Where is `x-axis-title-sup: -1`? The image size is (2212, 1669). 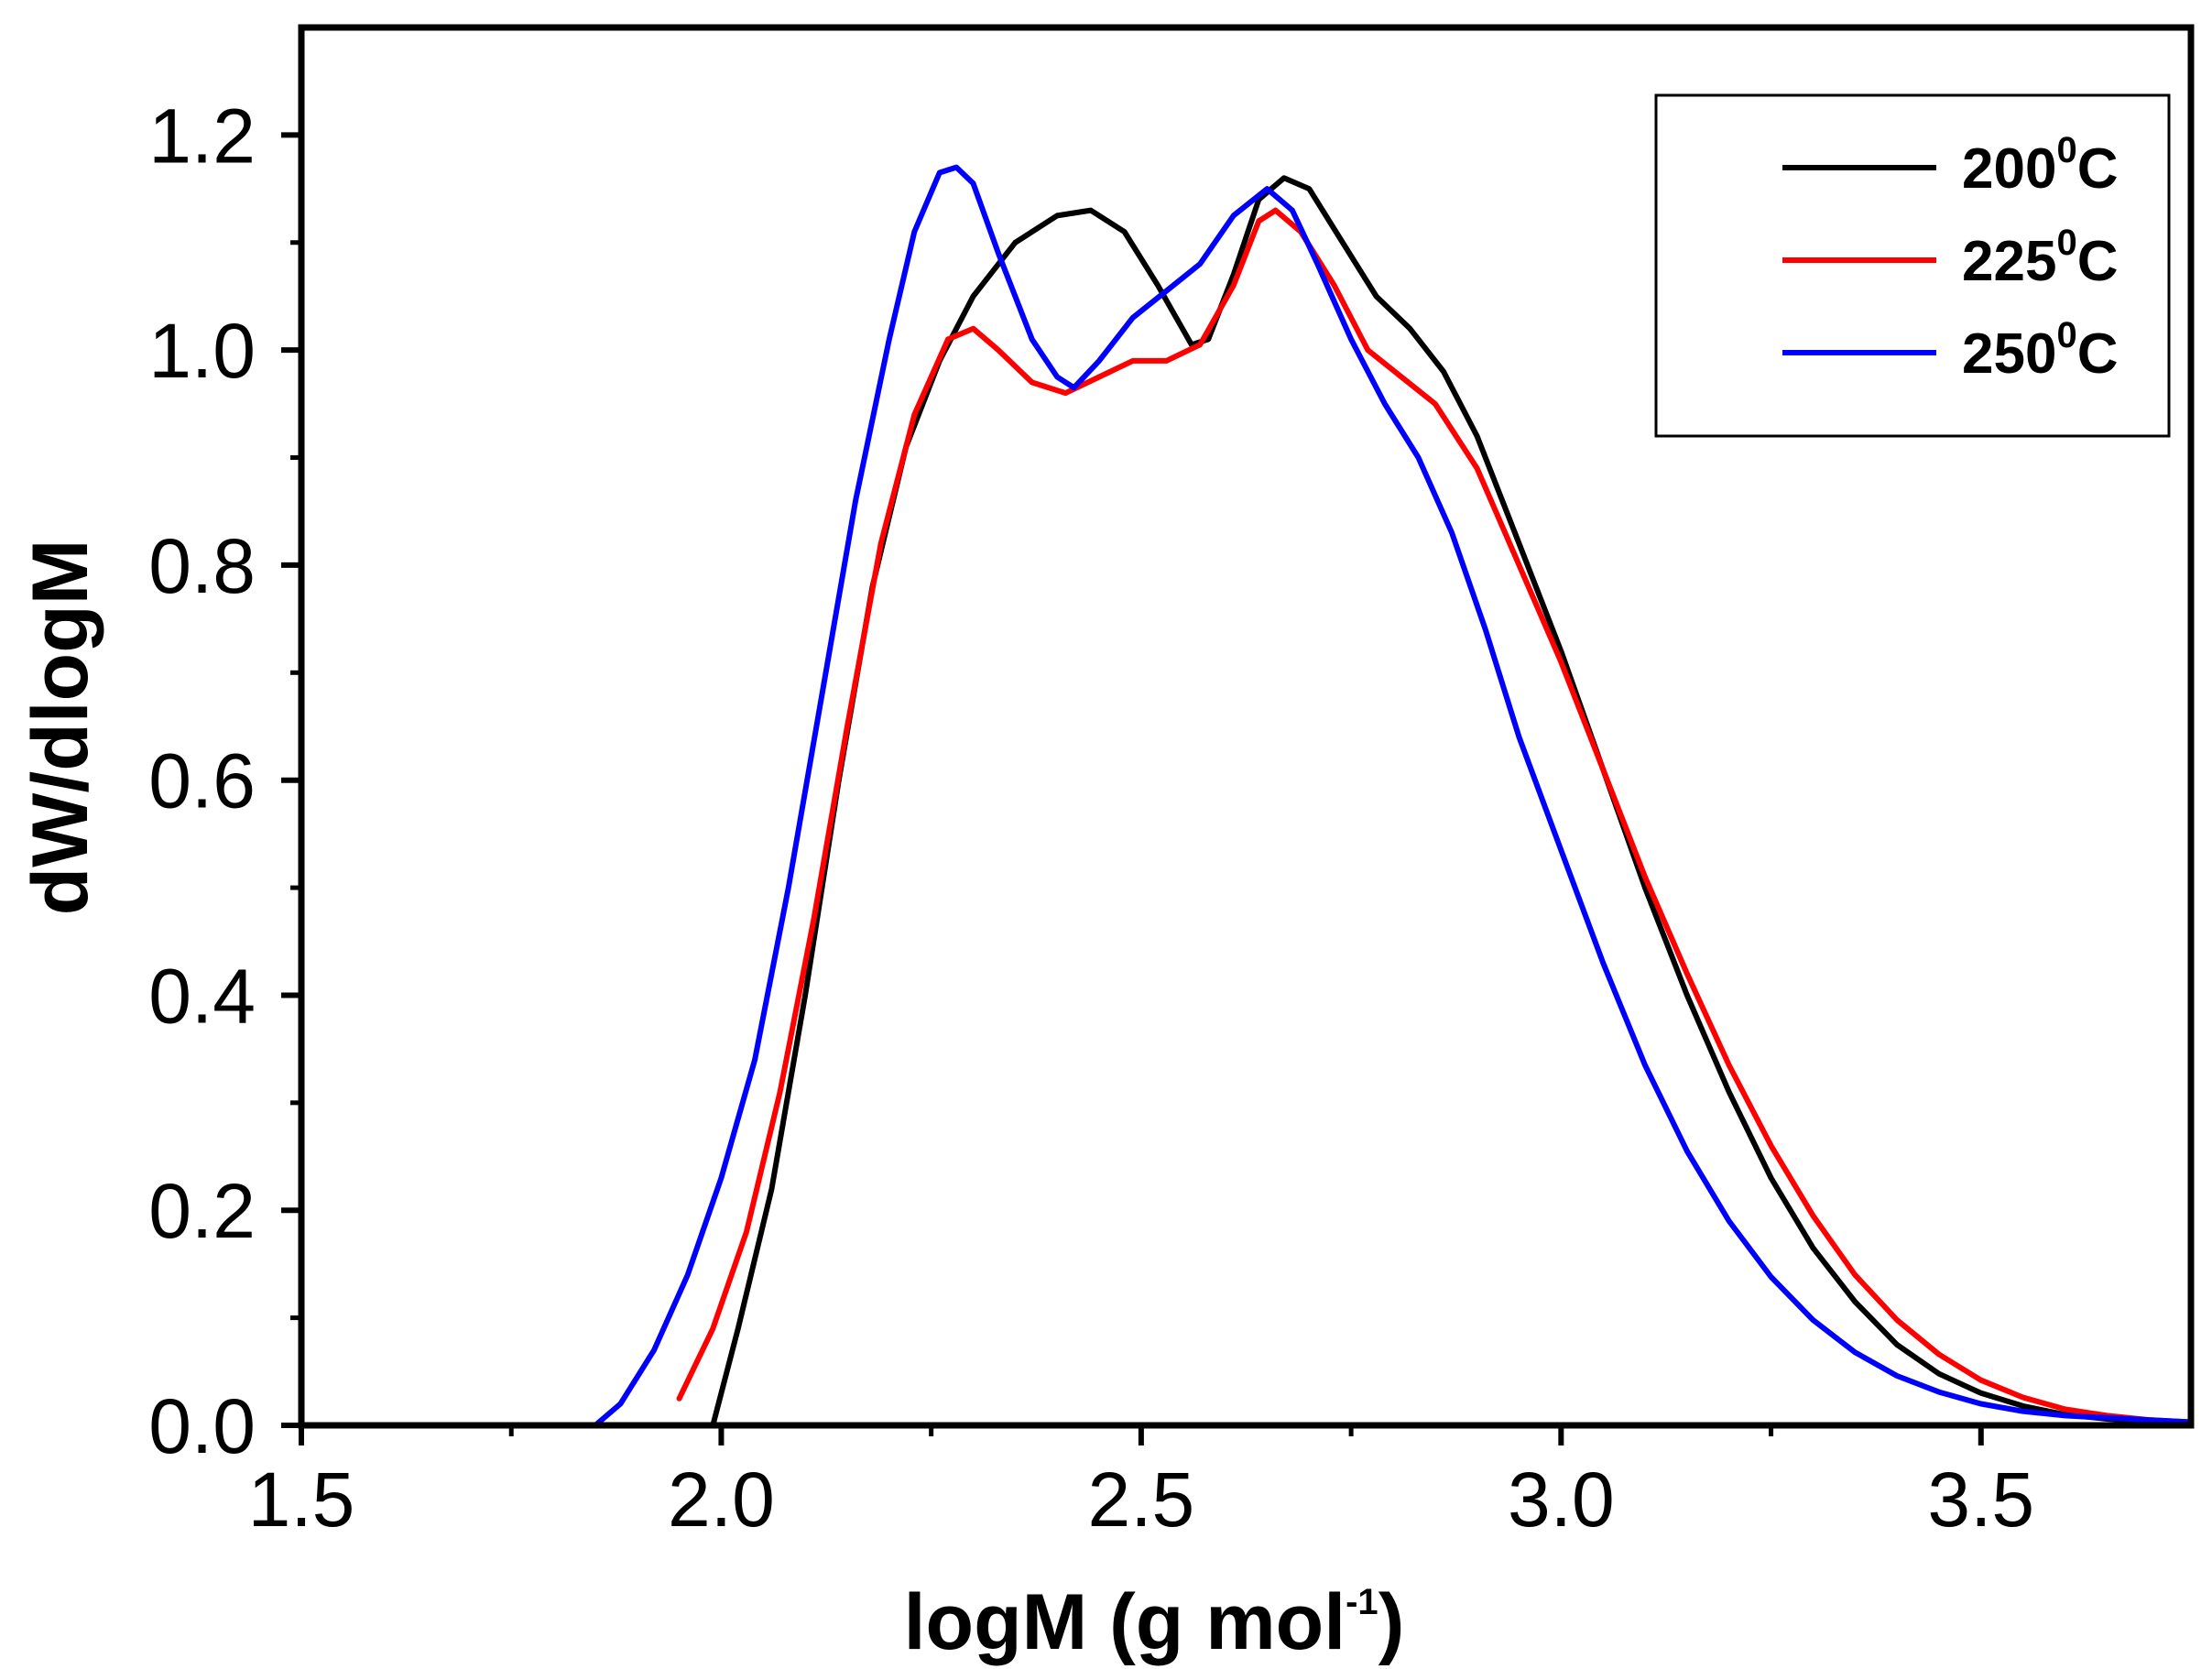 x-axis-title-sup: -1 is located at coordinates (1362, 1602).